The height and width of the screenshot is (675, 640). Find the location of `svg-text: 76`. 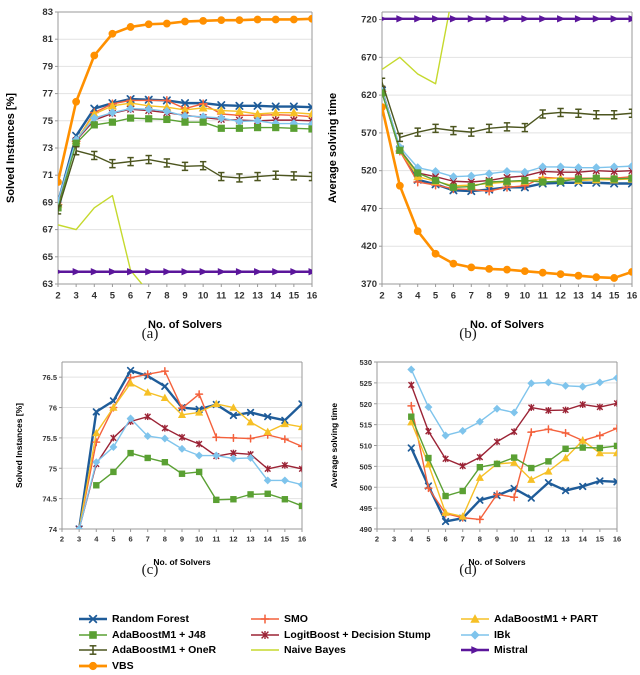

svg-text: 76 is located at coordinates (53, 408).